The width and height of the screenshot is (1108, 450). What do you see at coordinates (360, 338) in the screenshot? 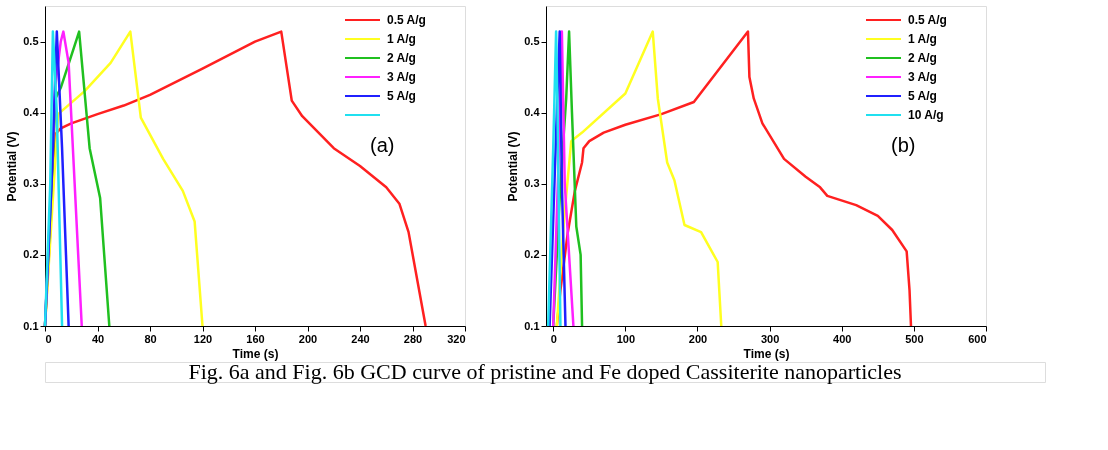
I see `x-tick-label: 240` at bounding box center [360, 338].